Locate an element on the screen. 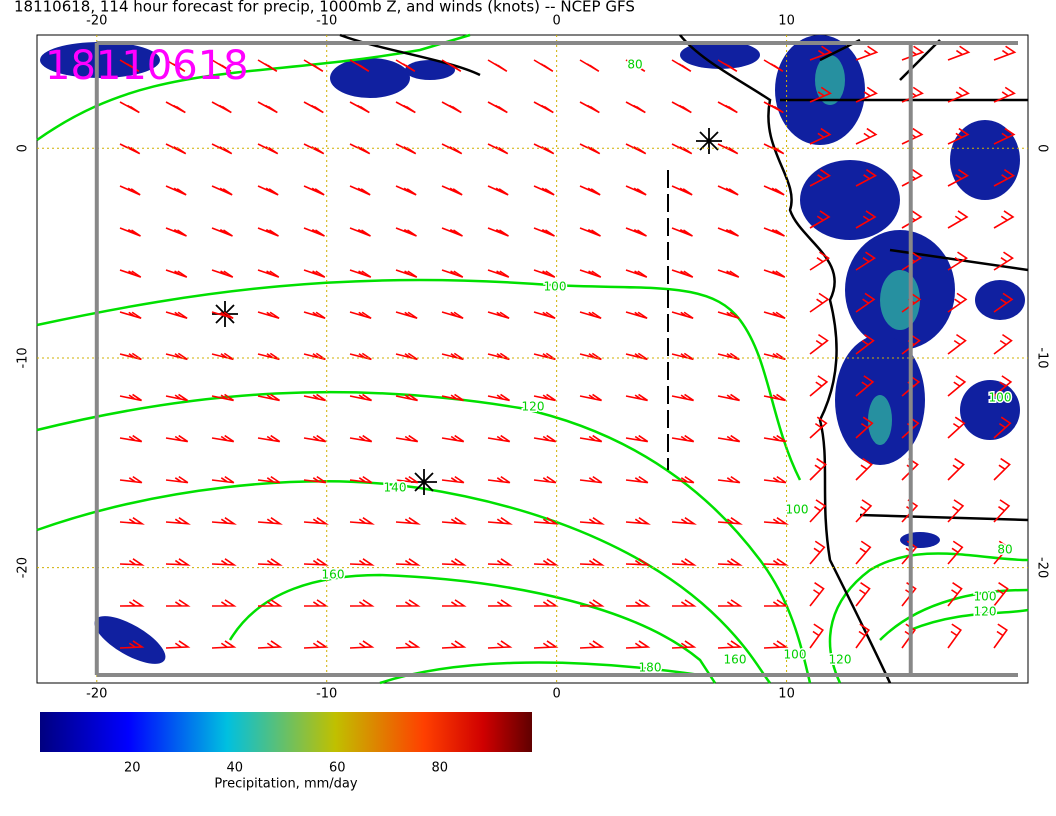 The height and width of the screenshot is (816, 1056). contour-label: 160 is located at coordinates (735, 660).